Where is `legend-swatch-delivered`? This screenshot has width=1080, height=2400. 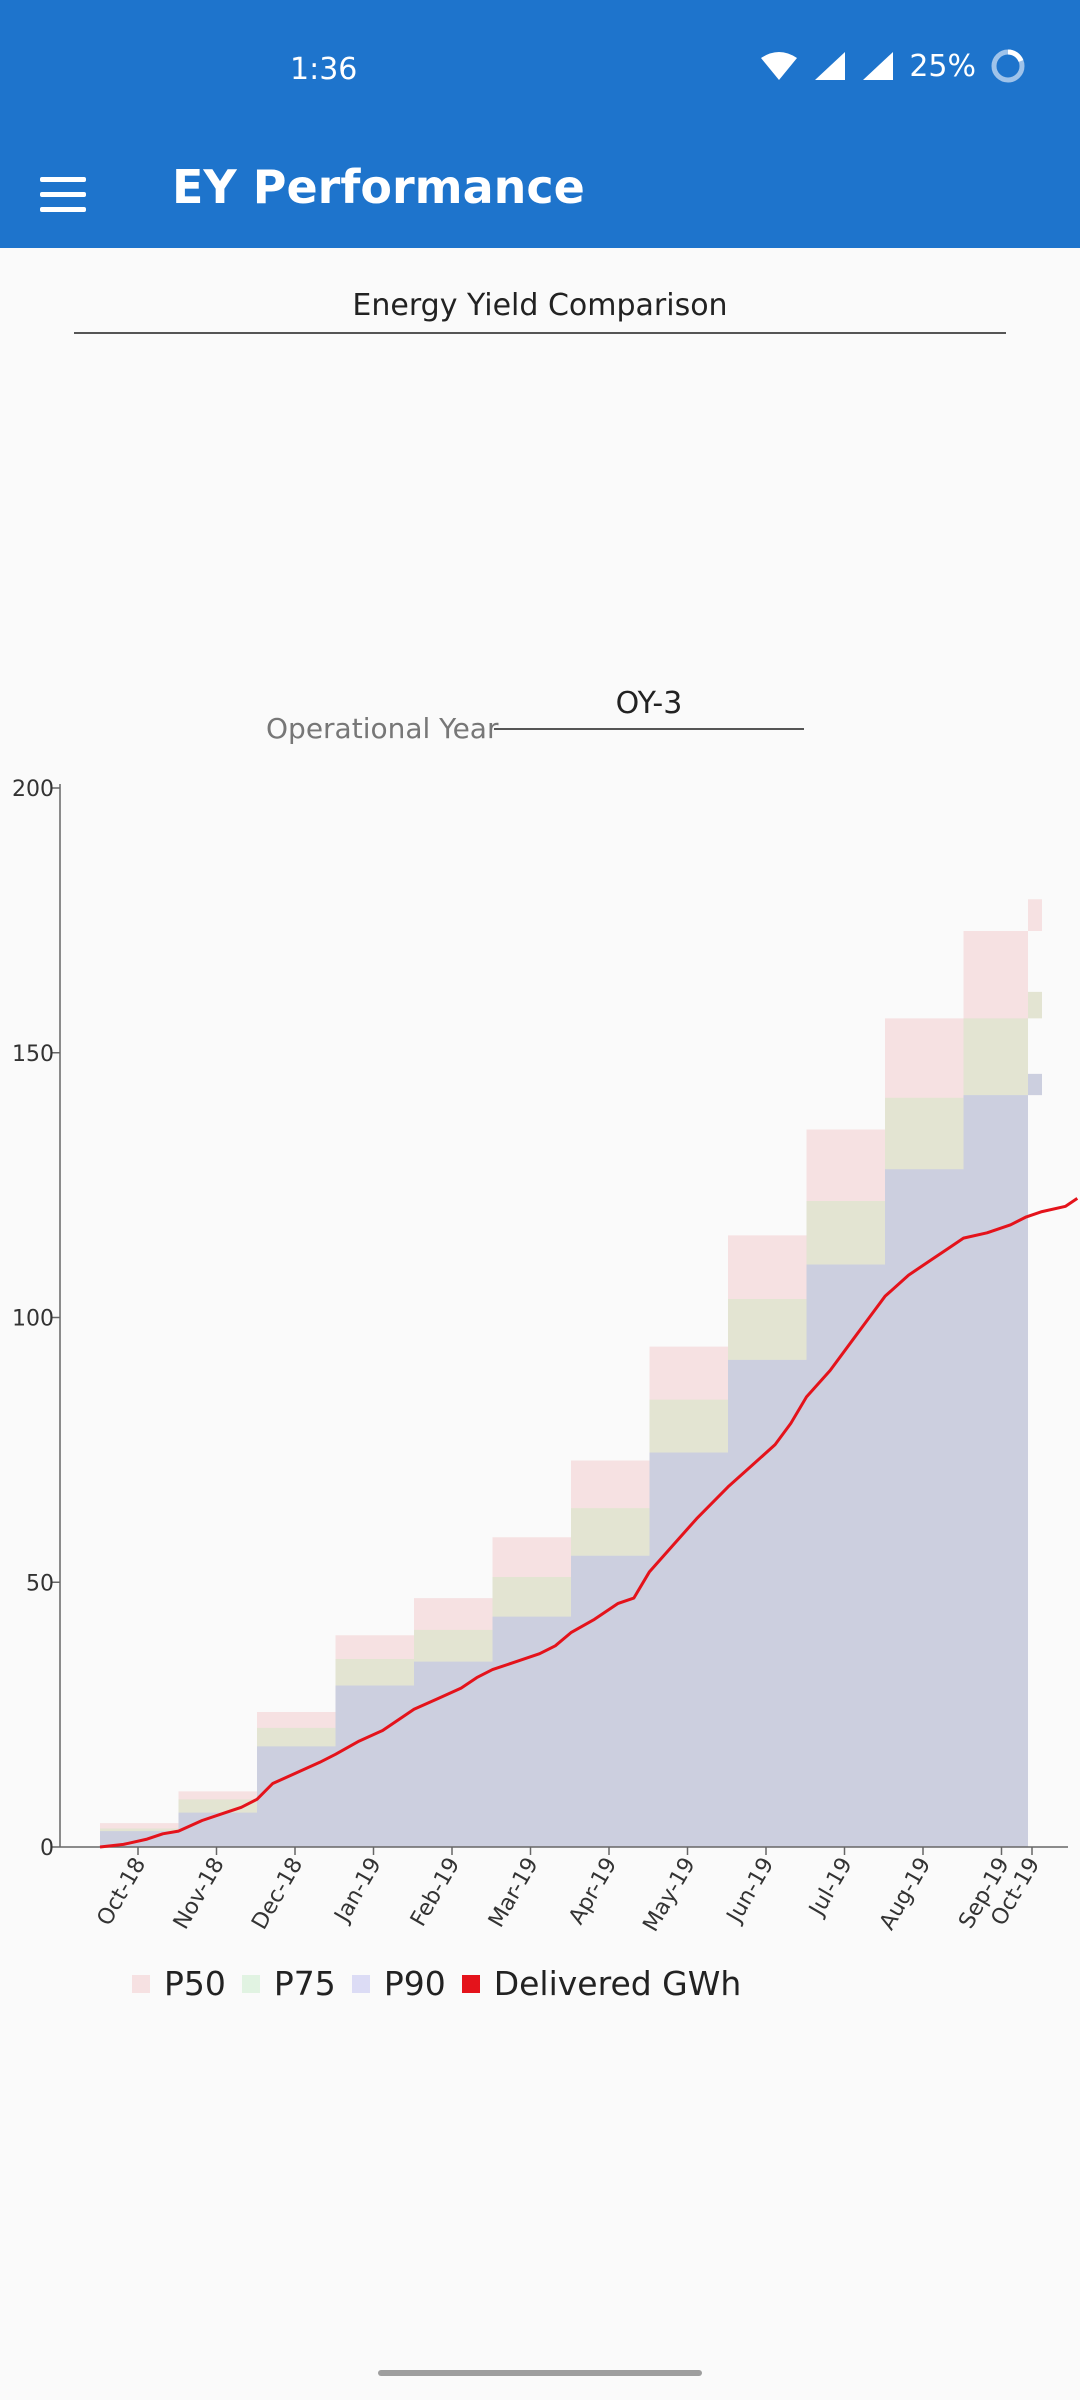
legend-swatch-delivered is located at coordinates (470, 1983).